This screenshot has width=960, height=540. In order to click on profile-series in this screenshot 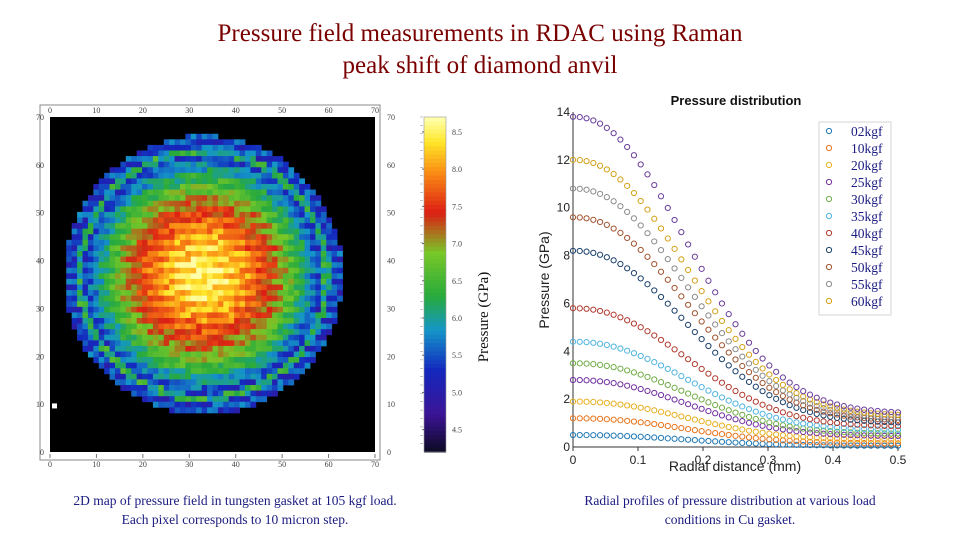, I will do `click(735, 440)`.